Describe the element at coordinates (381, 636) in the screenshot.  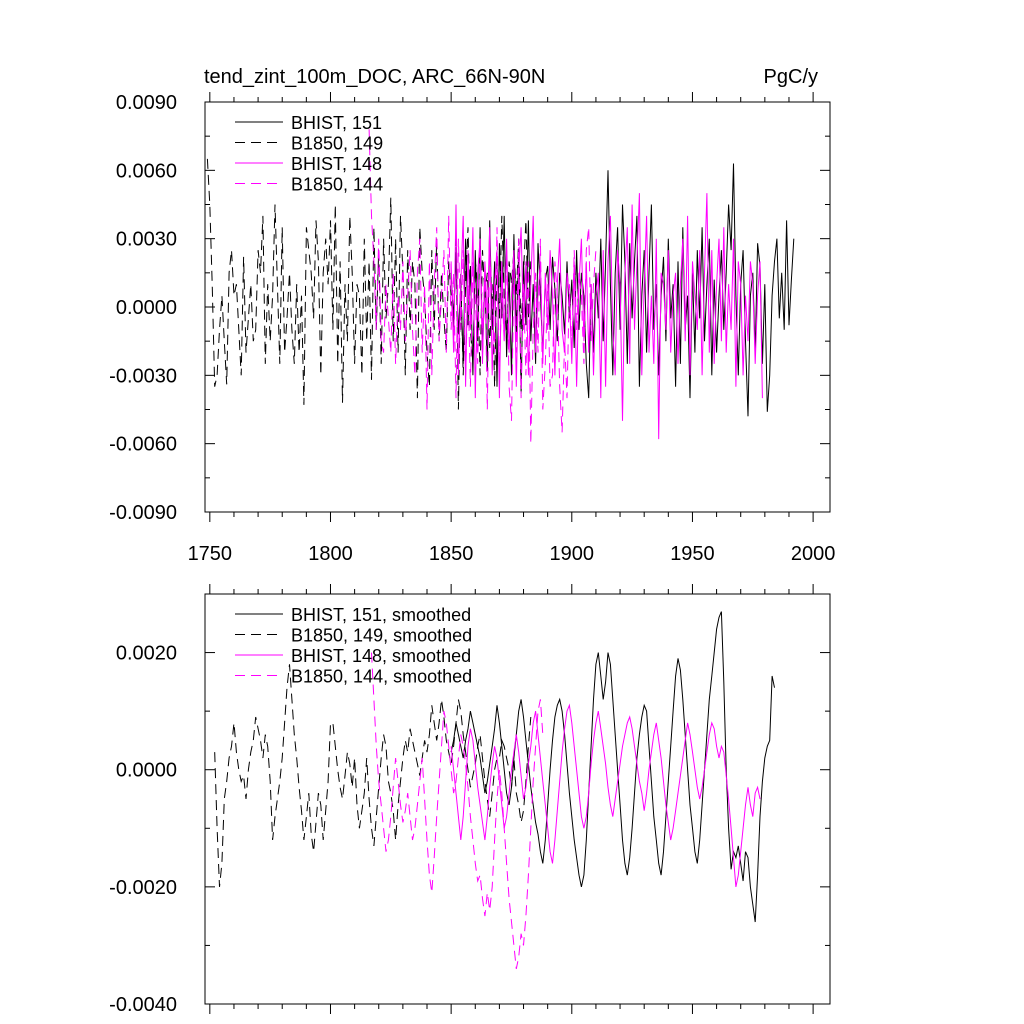
I see `legend-label-2: B1850, 149, smoothed` at that location.